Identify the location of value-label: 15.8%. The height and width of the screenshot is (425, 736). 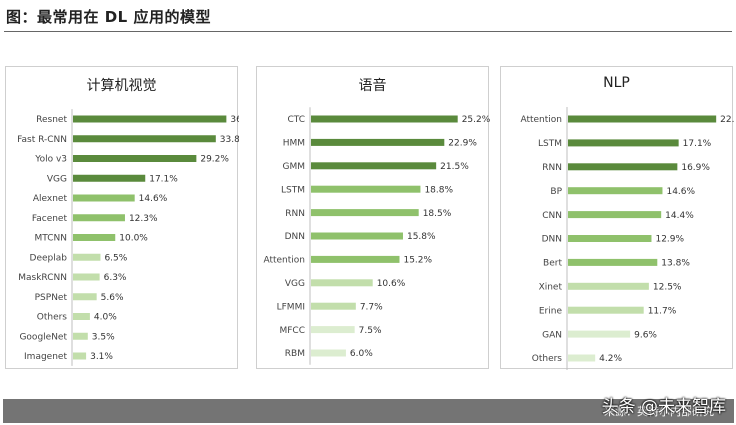
(421, 237).